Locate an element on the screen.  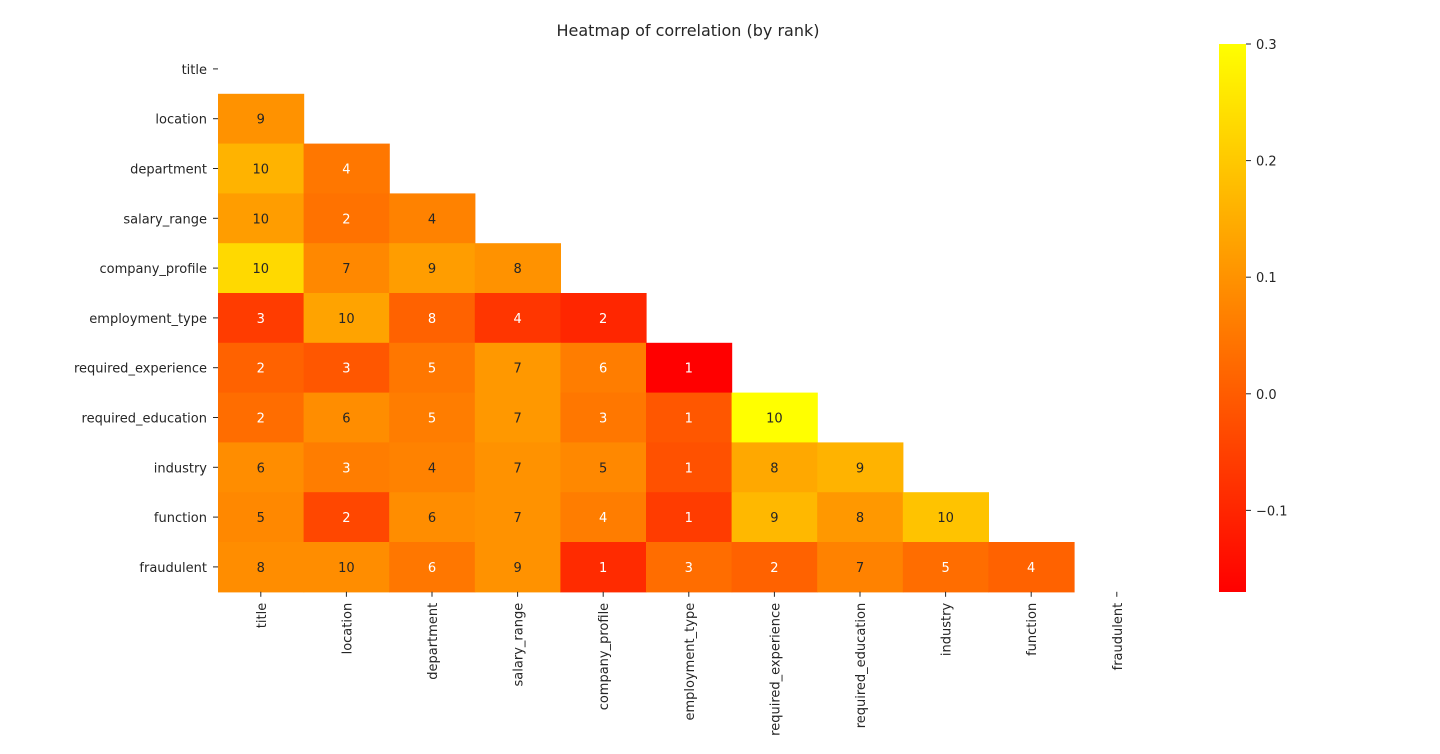
heatmap-cell-fraudulent-required-education is located at coordinates (860, 567).